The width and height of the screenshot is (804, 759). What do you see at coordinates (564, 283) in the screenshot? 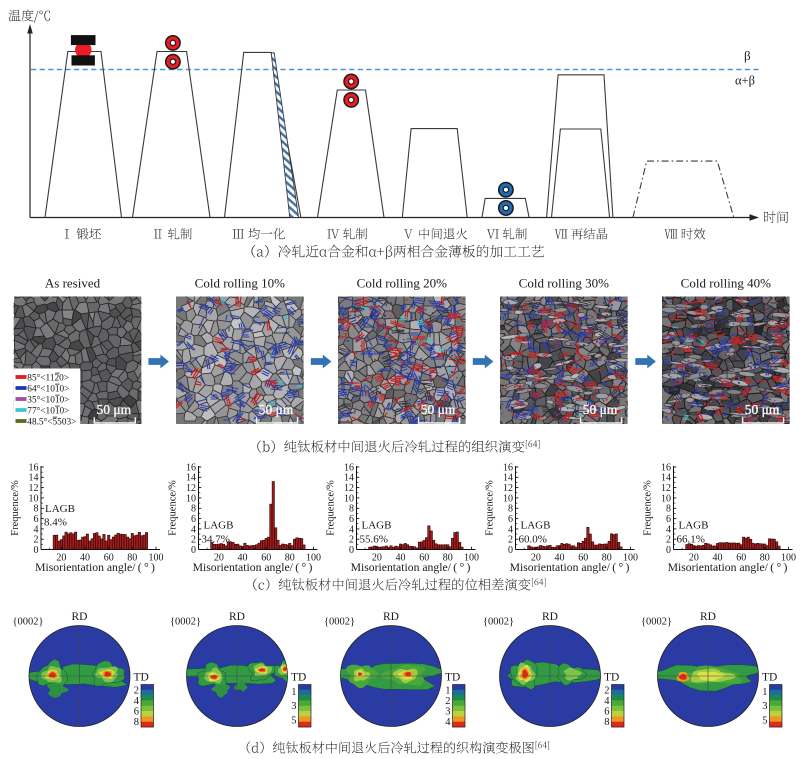
I see `svg-text: Cold rolling 30%` at bounding box center [564, 283].